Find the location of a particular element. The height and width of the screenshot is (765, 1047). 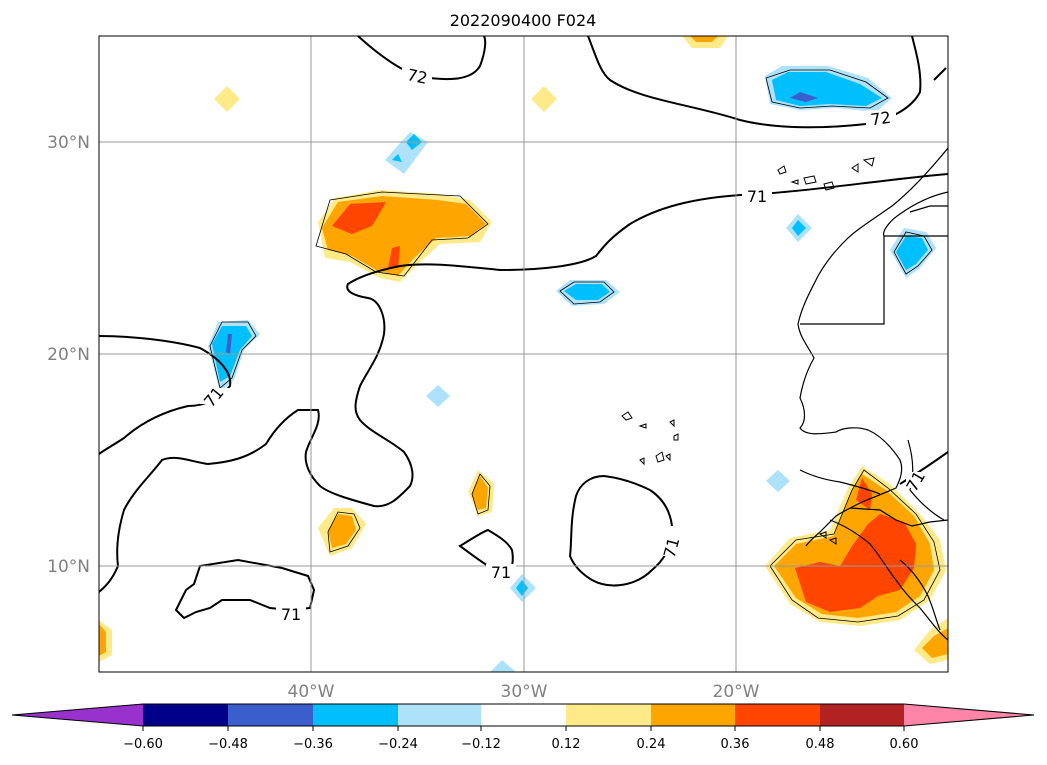

africa-coast is located at coordinates (872, 347).